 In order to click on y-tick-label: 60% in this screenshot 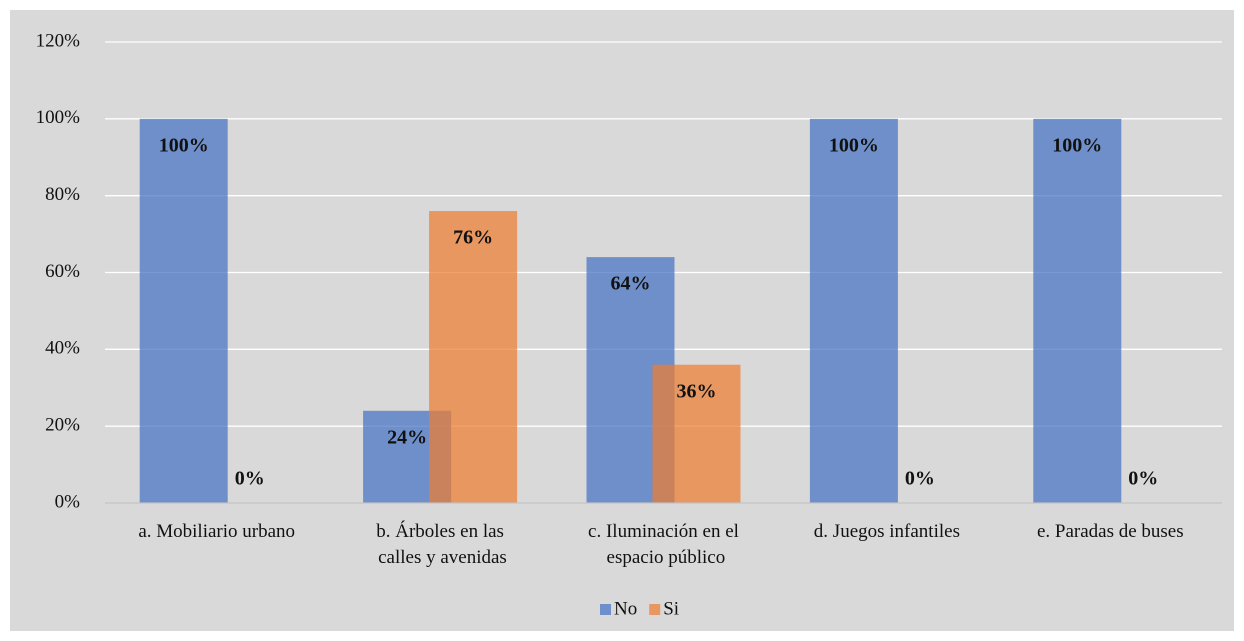, I will do `click(62, 271)`.